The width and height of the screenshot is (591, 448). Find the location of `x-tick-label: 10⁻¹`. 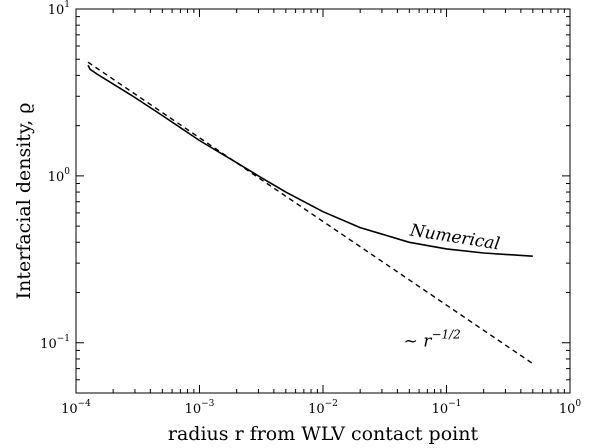

x-tick-label: 10⁻¹ is located at coordinates (447, 408).